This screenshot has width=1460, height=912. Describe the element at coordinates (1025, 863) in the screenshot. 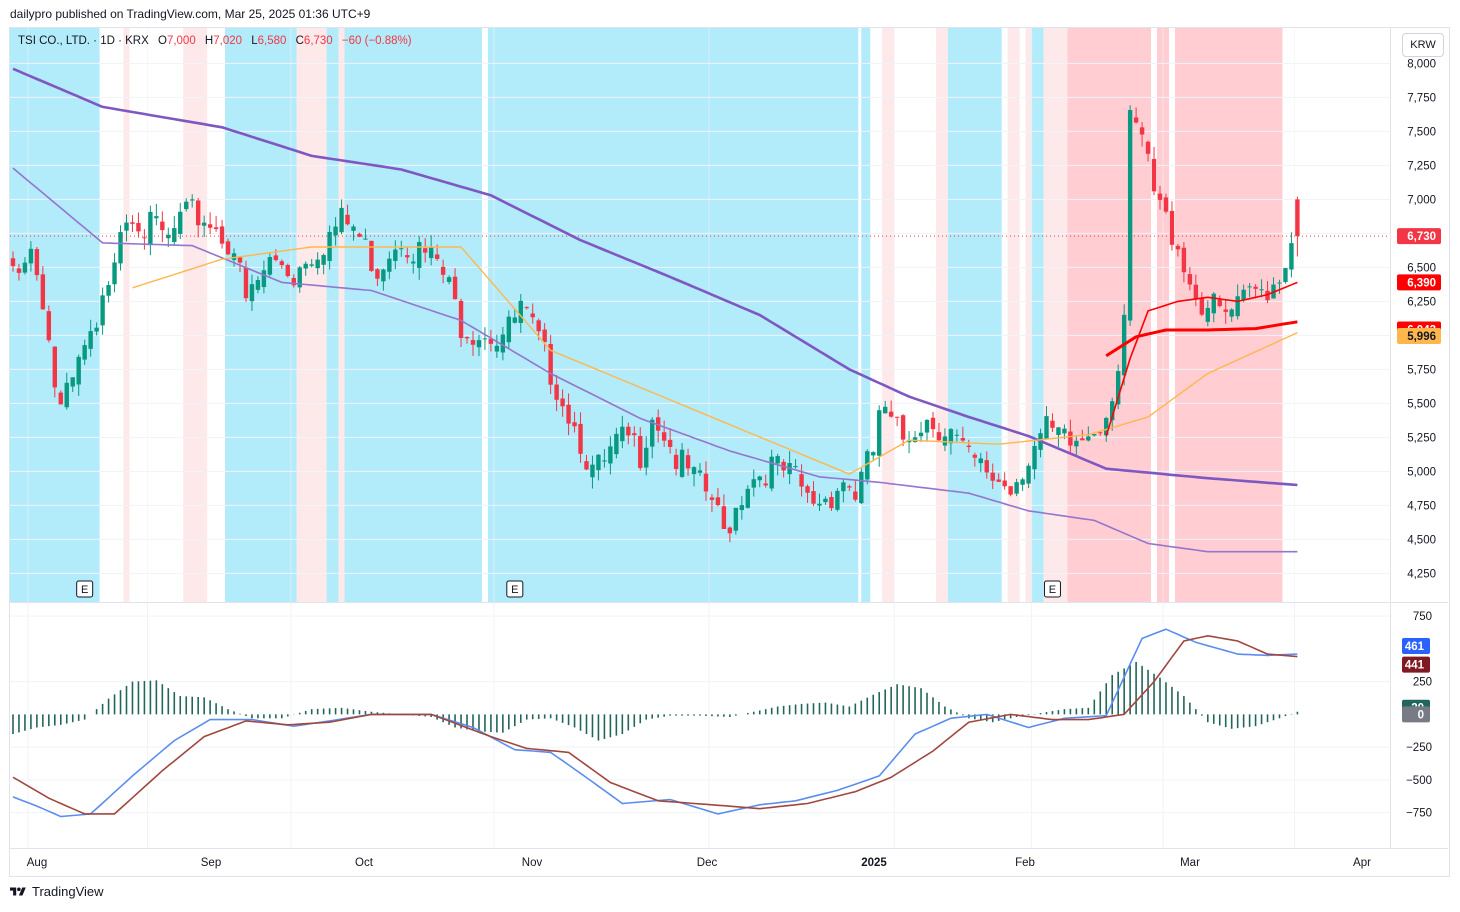

I see `time-axis-label: Feb` at that location.